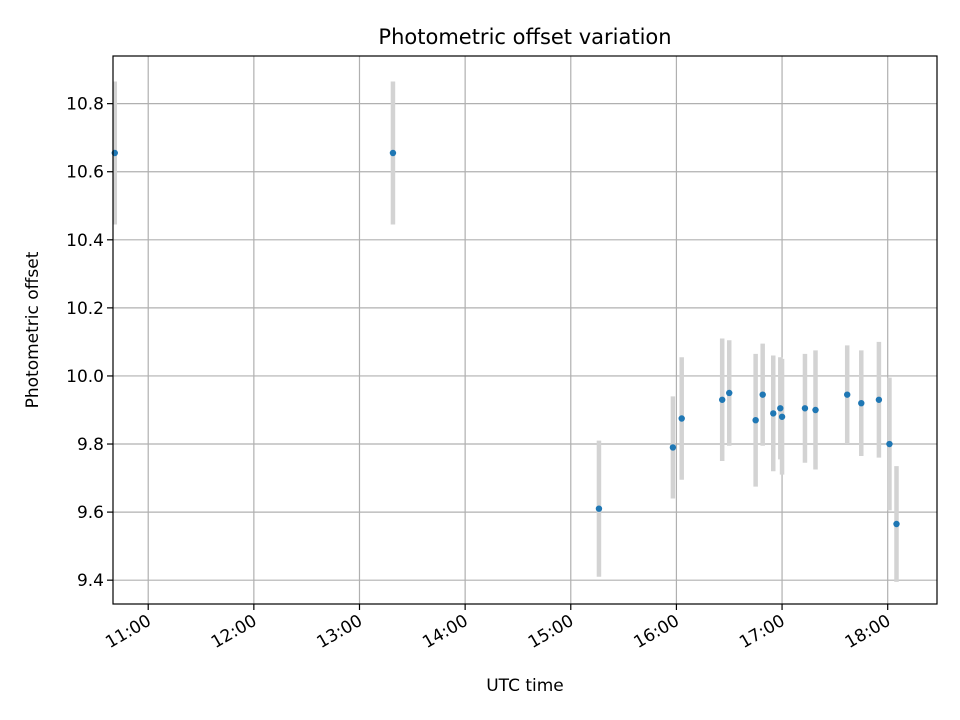 The height and width of the screenshot is (720, 960). Describe the element at coordinates (445, 632) in the screenshot. I see `x-tick-label: 14:00` at that location.